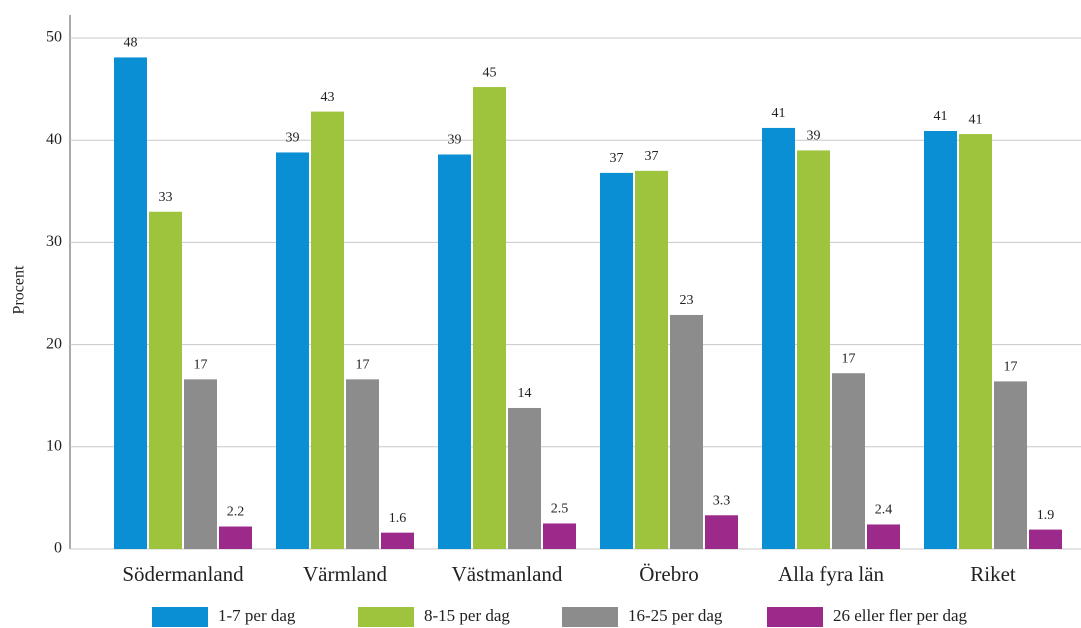 The height and width of the screenshot is (628, 1081). What do you see at coordinates (507, 574) in the screenshot?
I see `x-tick-label: Västmanland` at bounding box center [507, 574].